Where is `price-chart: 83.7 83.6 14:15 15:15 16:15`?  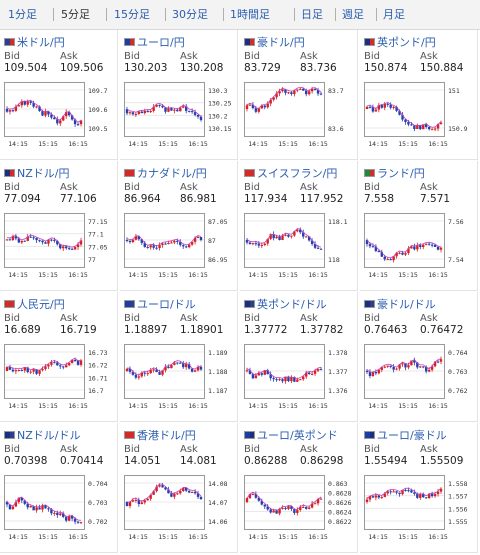
price-chart: 83.7 83.6 14:15 15:15 16:15 is located at coordinates (300, 116).